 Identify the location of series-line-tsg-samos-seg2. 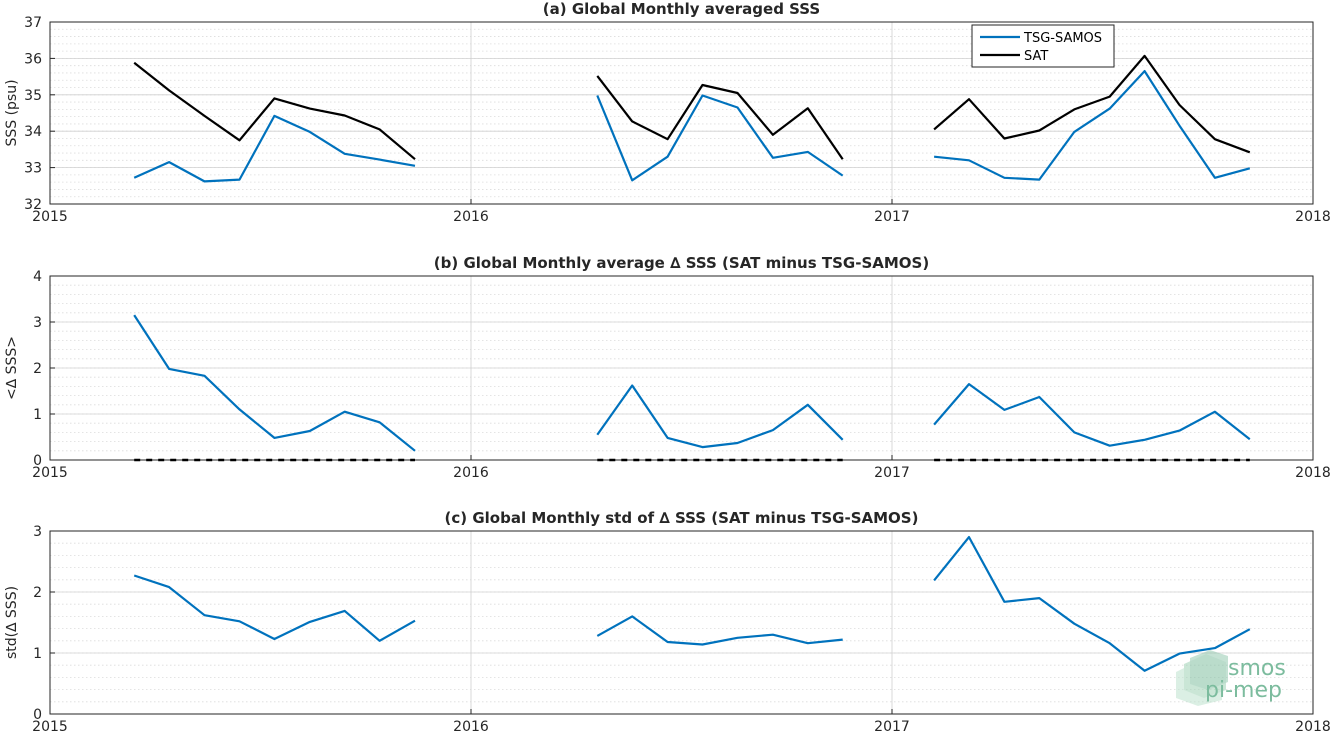
(1092, 125).